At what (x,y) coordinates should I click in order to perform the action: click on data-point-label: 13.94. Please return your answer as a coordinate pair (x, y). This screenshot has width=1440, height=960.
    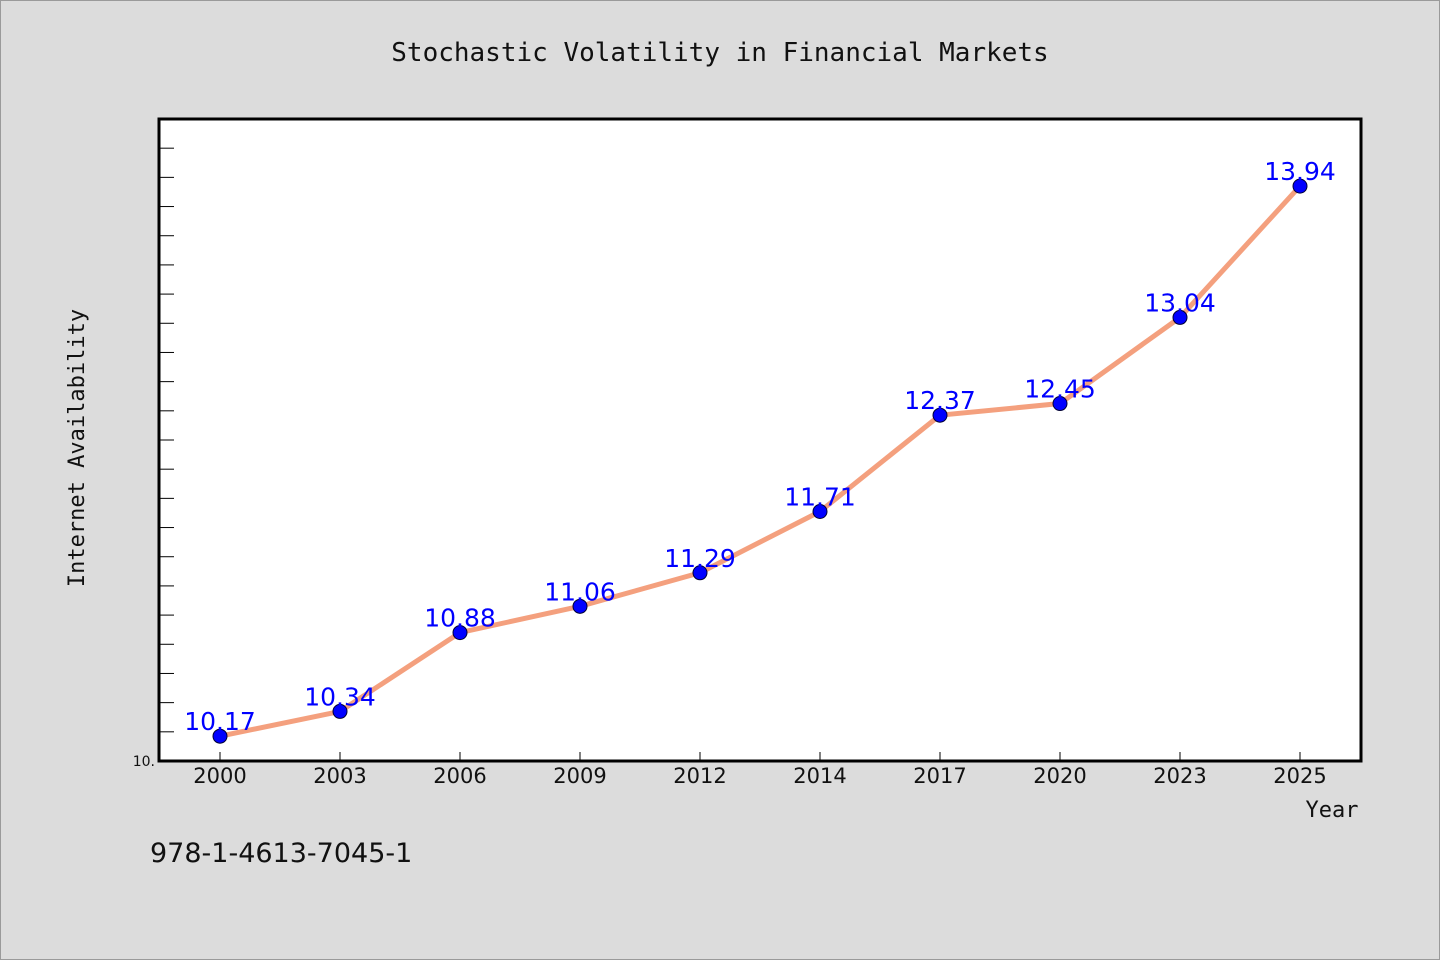
    Looking at the image, I should click on (1300, 171).